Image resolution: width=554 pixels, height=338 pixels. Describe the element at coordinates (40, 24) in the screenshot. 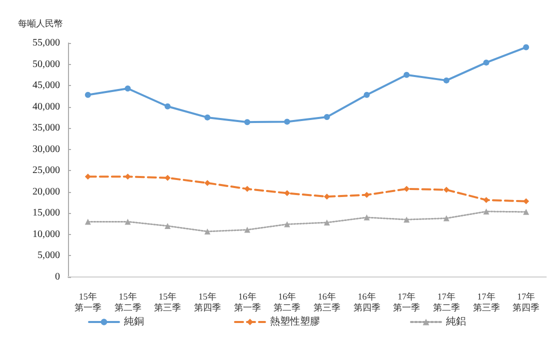

I see `y-axis-title: 每噸人民幣` at that location.